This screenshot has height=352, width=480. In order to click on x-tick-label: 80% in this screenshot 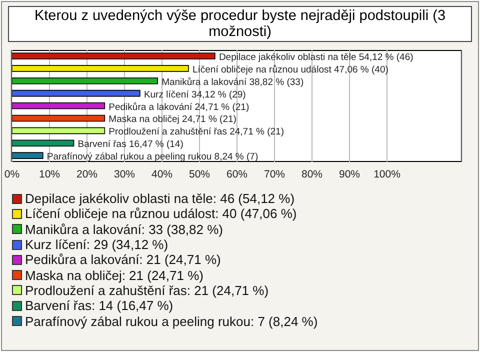, I will do `click(312, 174)`.